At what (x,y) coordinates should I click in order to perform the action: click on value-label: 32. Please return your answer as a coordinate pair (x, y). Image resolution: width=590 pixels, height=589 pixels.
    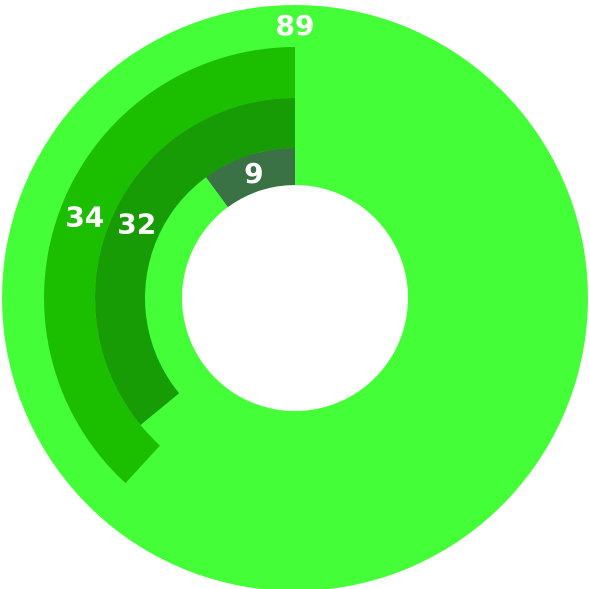
    Looking at the image, I should click on (136, 223).